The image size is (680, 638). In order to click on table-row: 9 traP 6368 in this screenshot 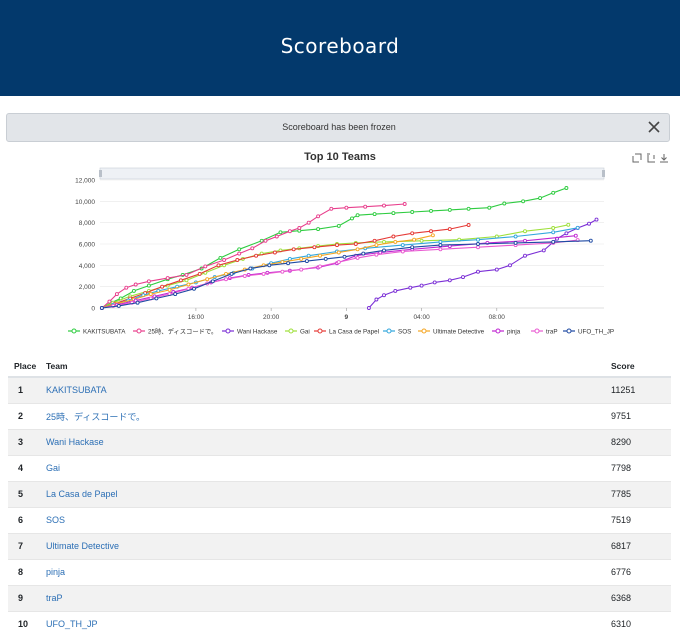, I will do `click(339, 597)`.